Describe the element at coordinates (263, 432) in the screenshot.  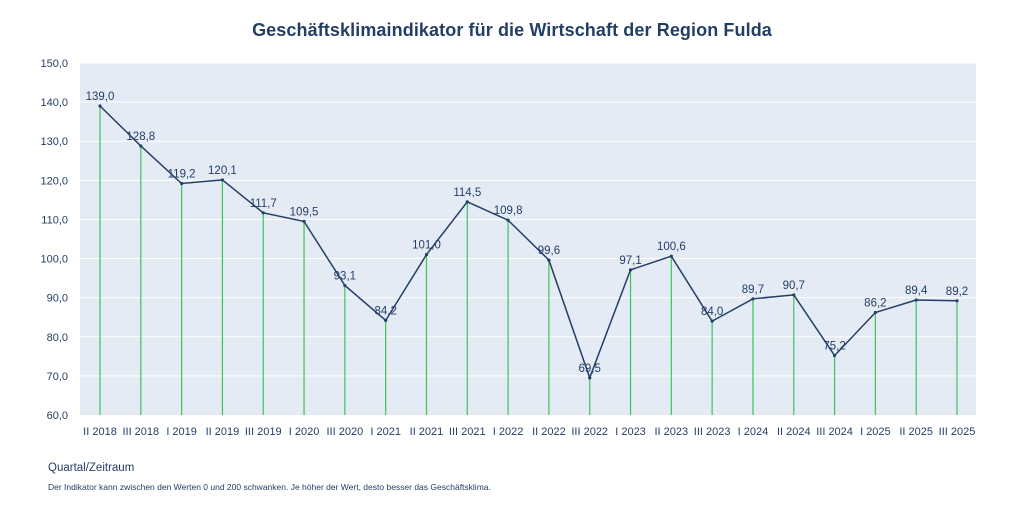
I see `x-tick-label: III 2019` at that location.